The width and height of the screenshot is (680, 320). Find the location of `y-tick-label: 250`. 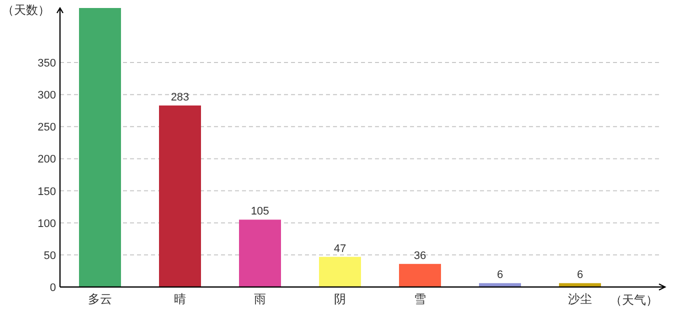

y-tick-label: 250 is located at coordinates (47, 128).